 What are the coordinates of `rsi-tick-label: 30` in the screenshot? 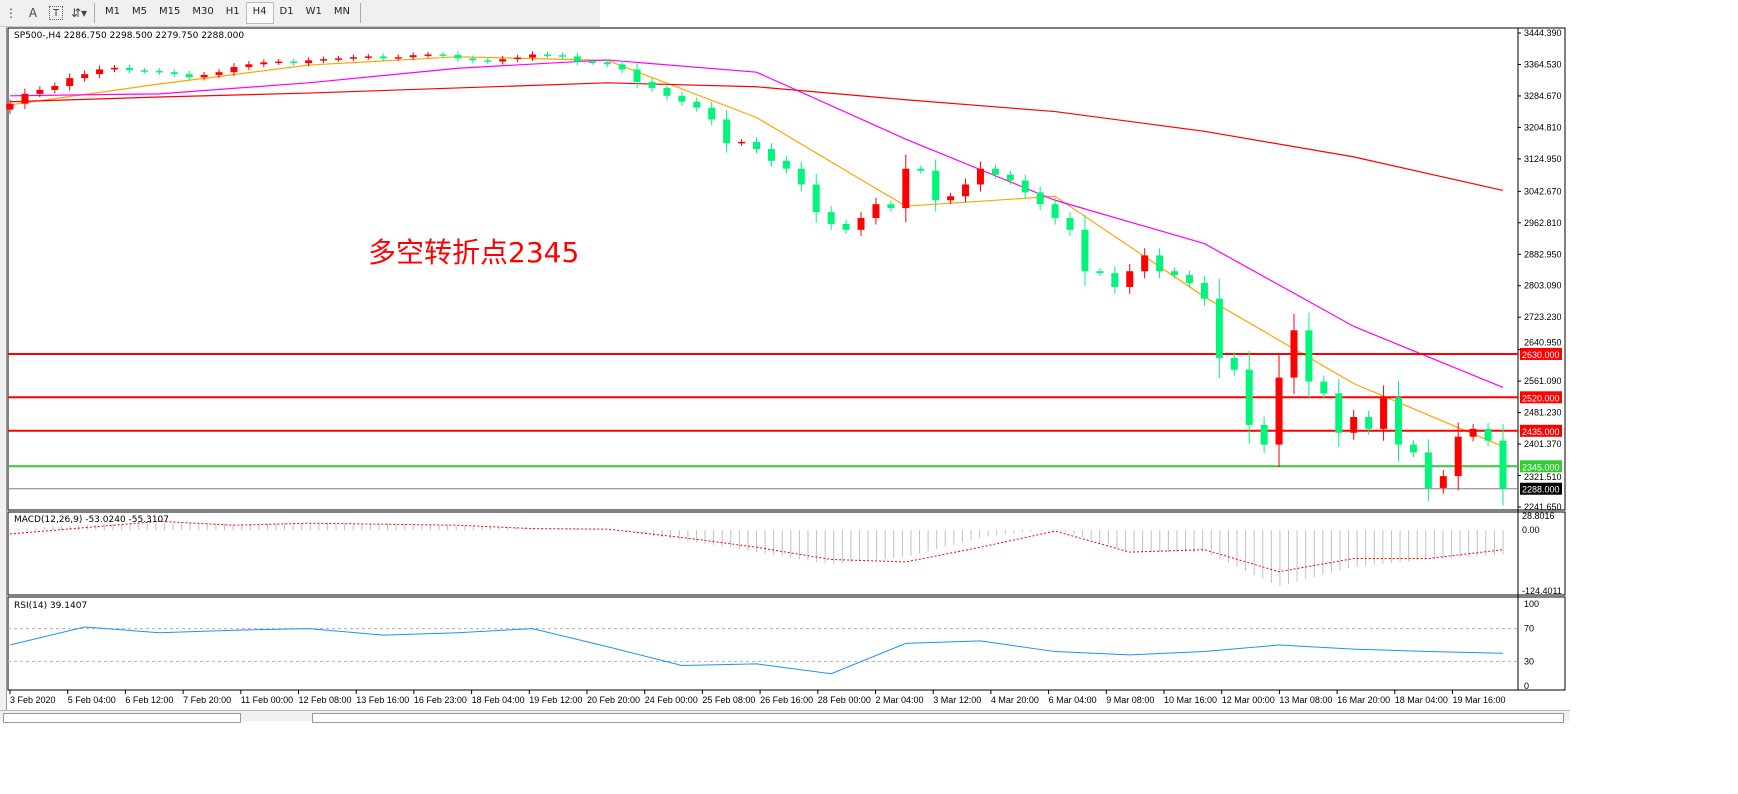 It's located at (1529, 661).